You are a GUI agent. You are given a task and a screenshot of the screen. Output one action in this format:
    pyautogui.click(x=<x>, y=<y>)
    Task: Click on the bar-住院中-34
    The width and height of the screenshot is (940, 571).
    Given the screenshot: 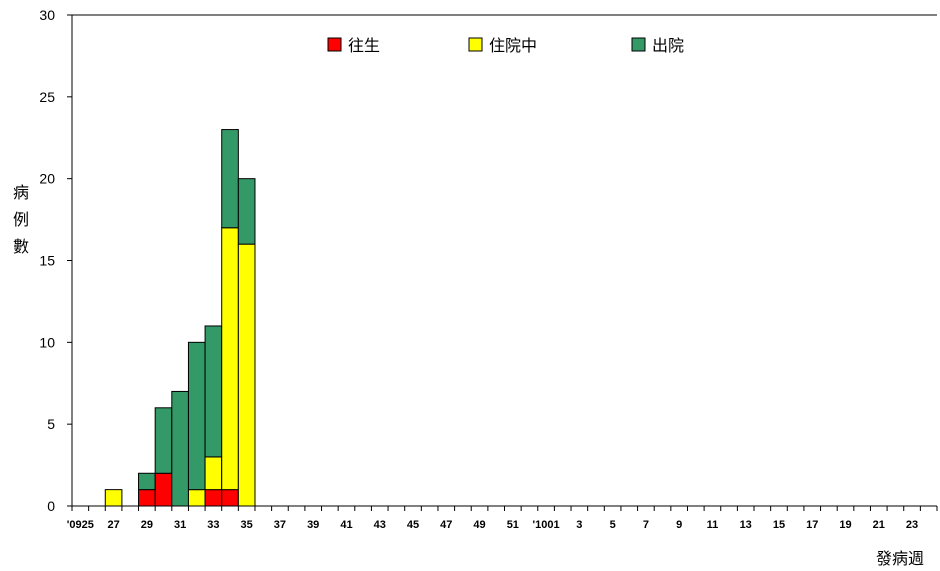 What is the action you would take?
    pyautogui.click(x=230, y=359)
    